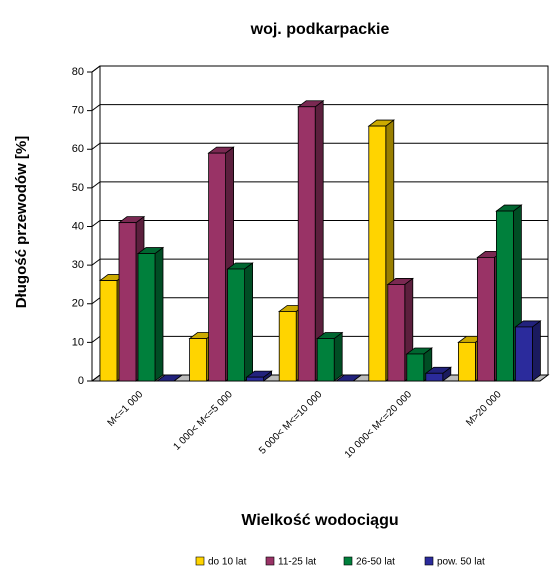 This screenshot has height=578, width=554. I want to click on y-tick-label: 40, so click(78, 226).